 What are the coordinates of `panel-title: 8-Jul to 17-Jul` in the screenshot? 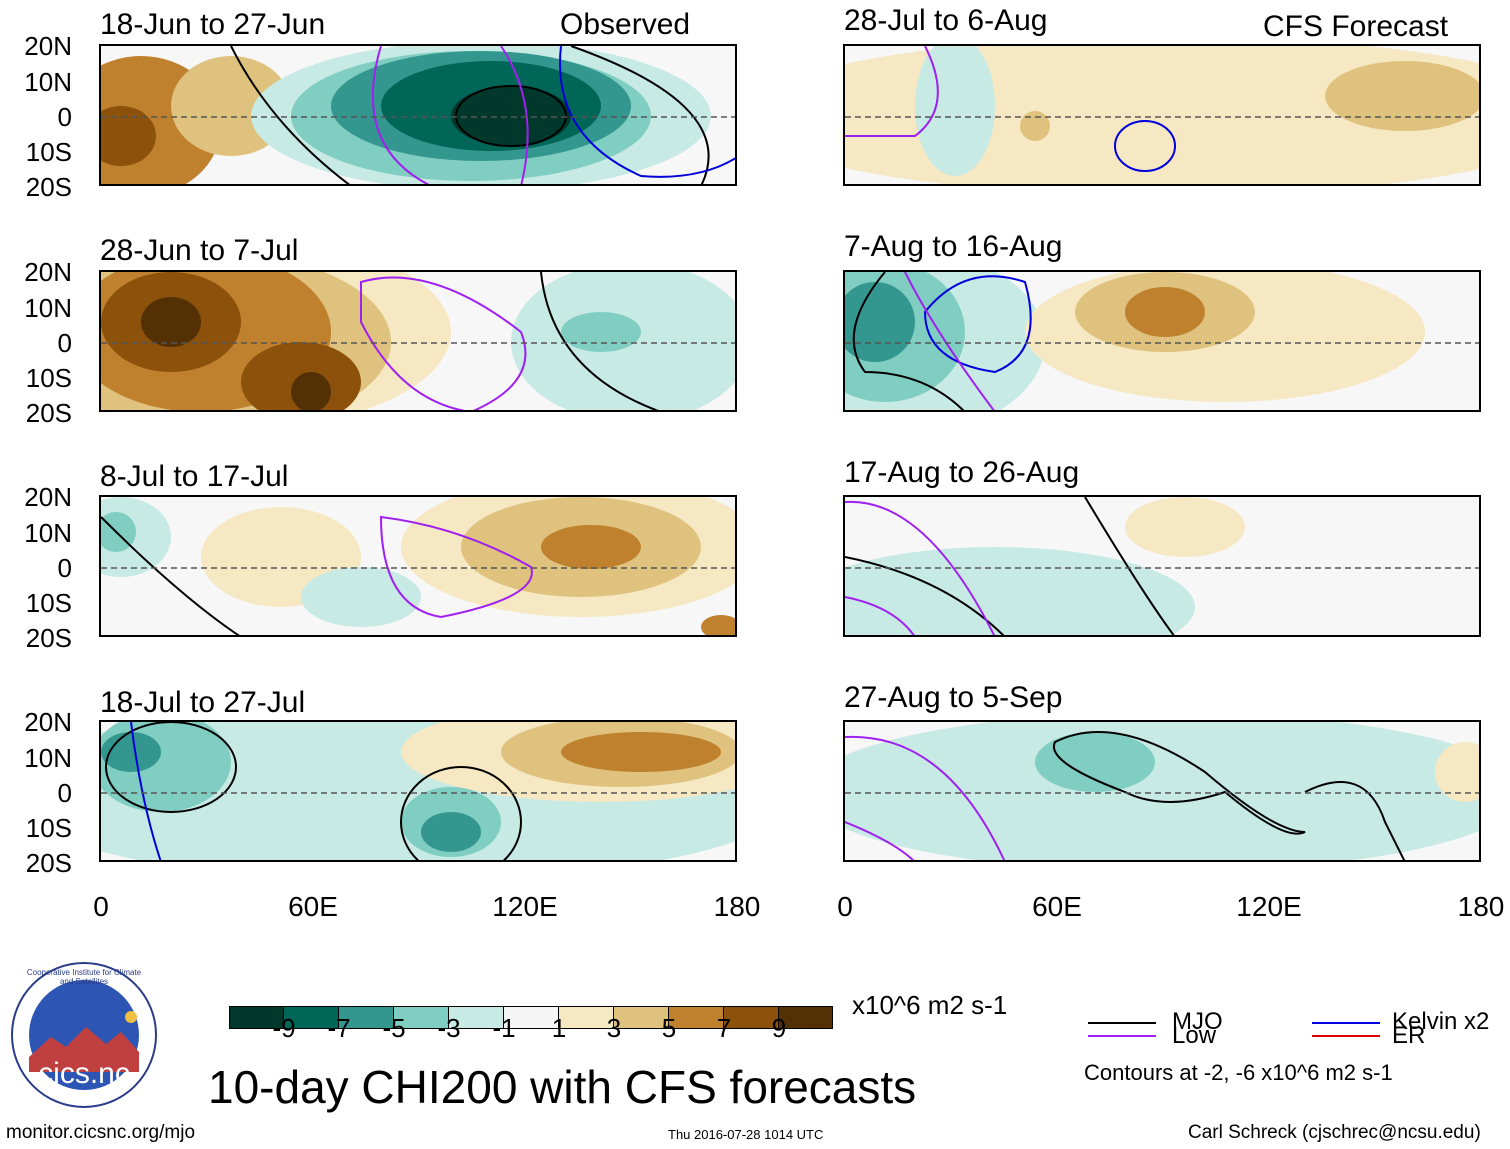 It's located at (194, 476).